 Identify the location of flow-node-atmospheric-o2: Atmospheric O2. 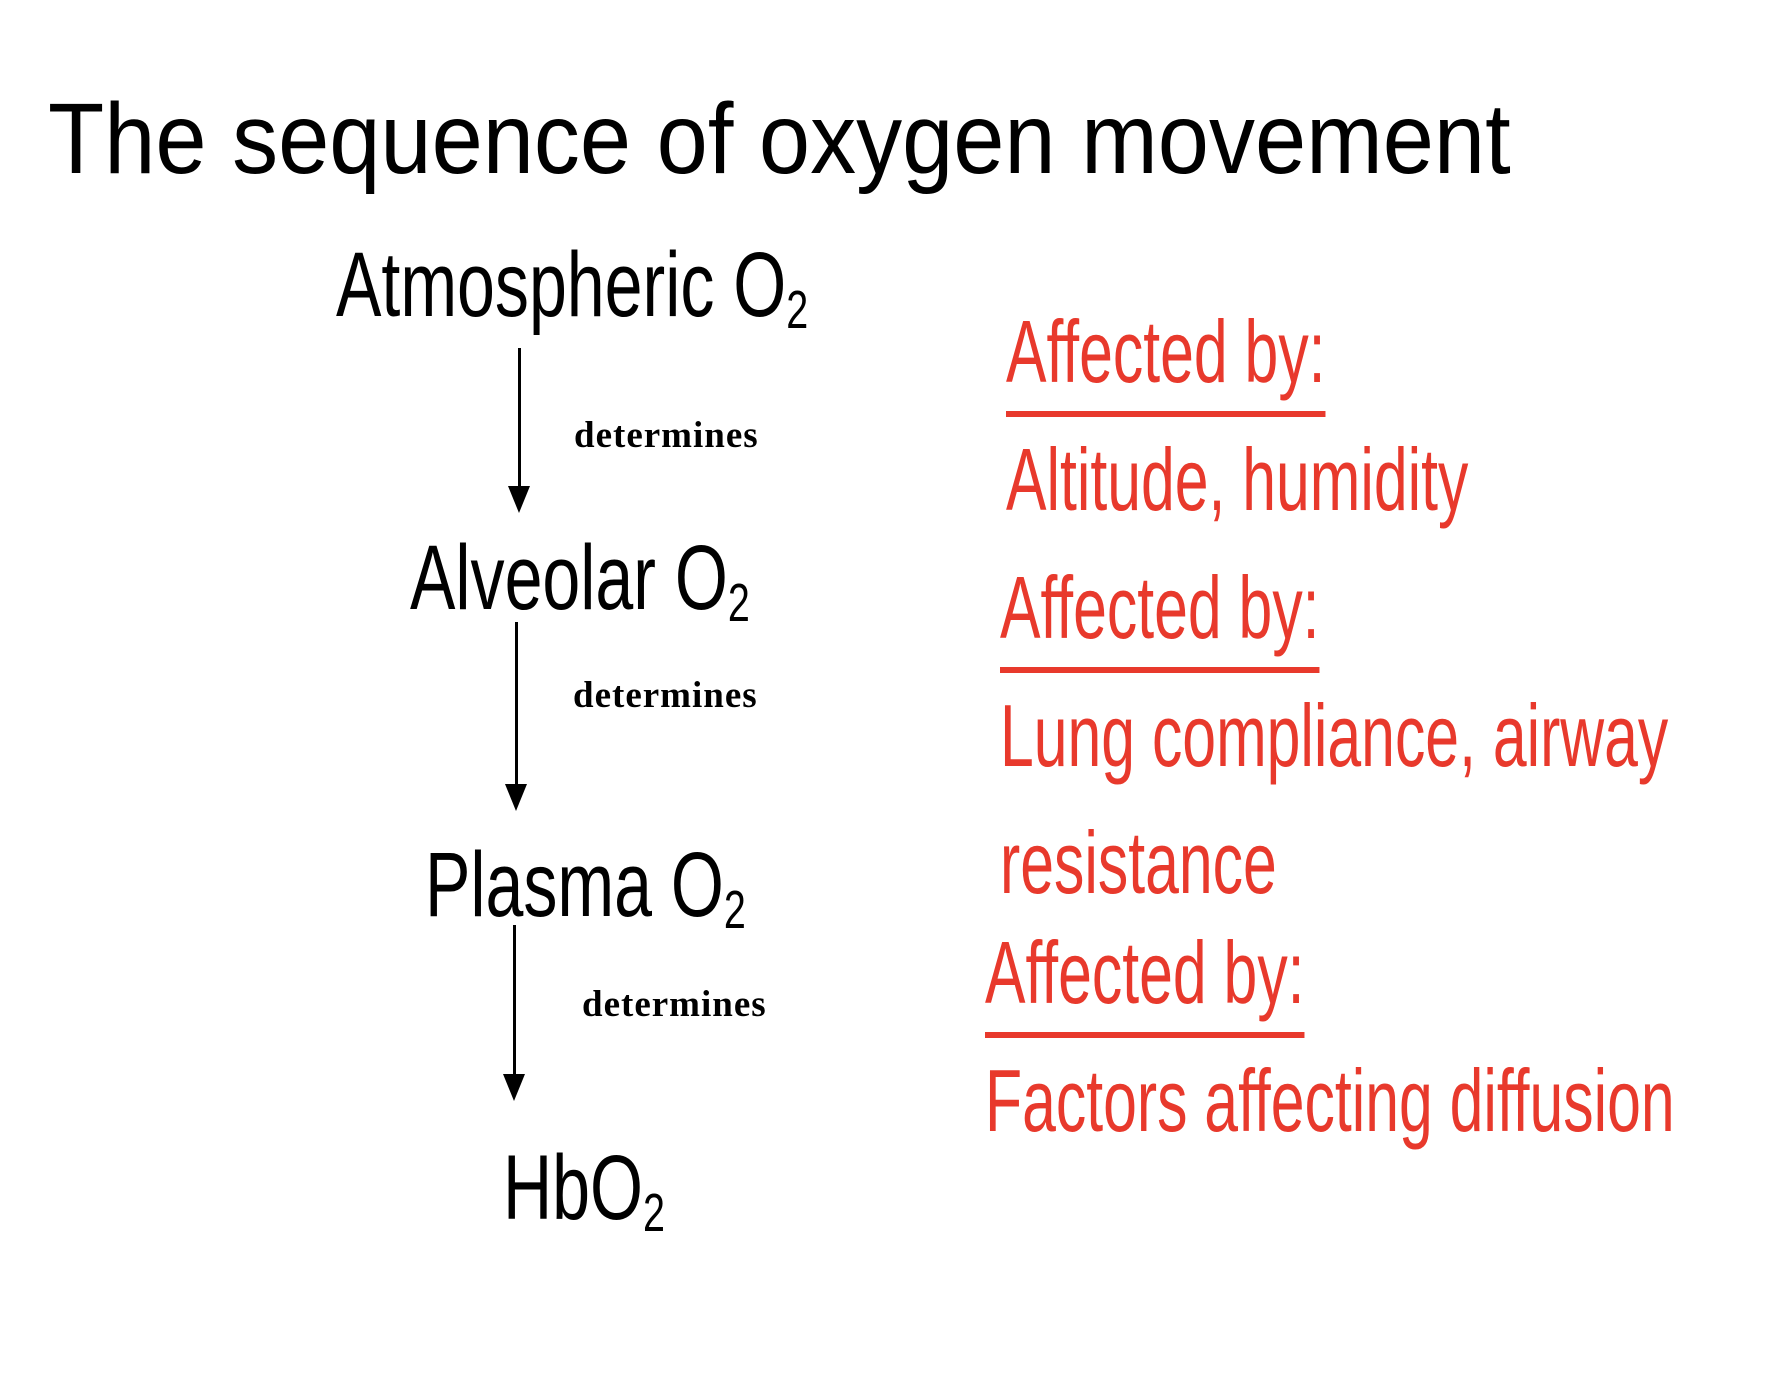
(572, 286).